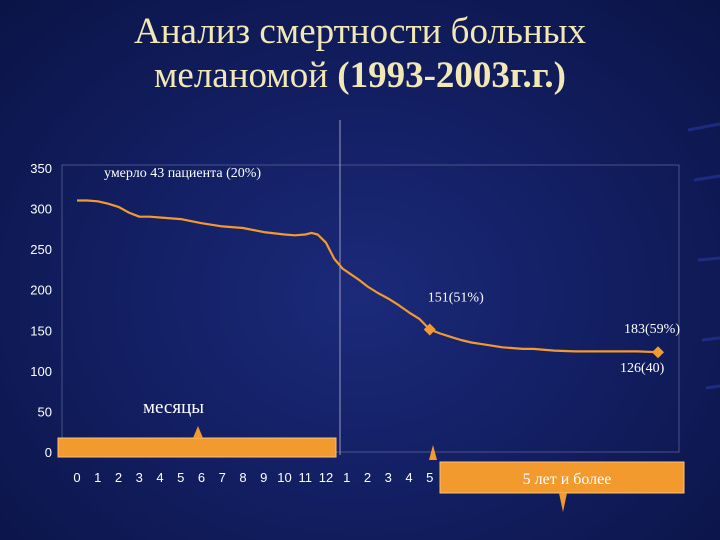 Image resolution: width=720 pixels, height=540 pixels. What do you see at coordinates (48, 452) in the screenshot?
I see `y-tick-label: 0` at bounding box center [48, 452].